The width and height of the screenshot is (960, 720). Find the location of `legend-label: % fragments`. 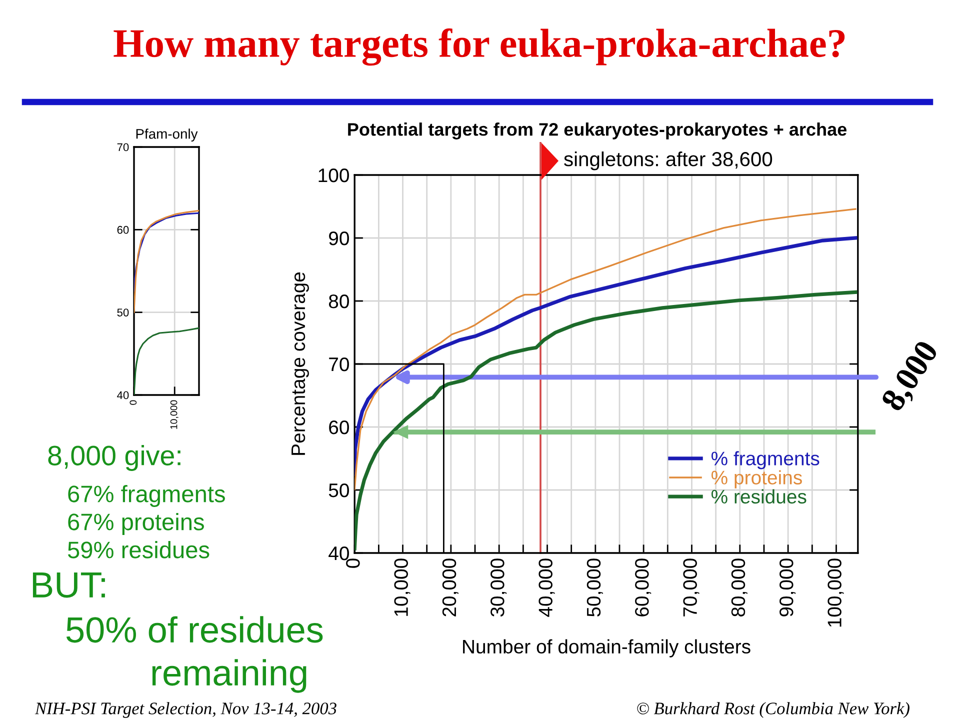

legend-label: % fragments is located at coordinates (765, 460).